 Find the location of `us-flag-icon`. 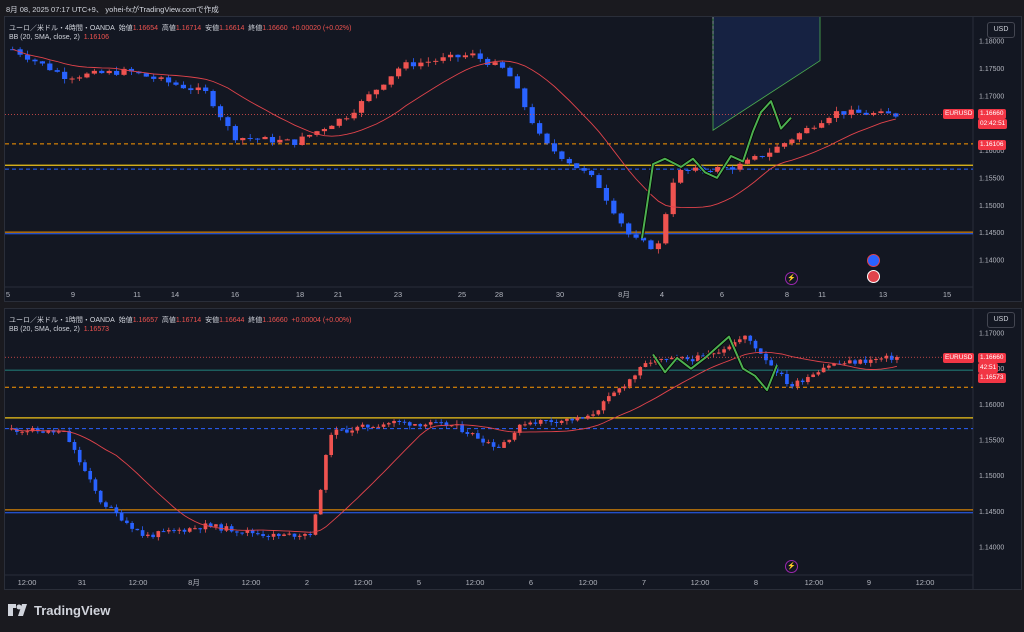

us-flag-icon is located at coordinates (873, 276).